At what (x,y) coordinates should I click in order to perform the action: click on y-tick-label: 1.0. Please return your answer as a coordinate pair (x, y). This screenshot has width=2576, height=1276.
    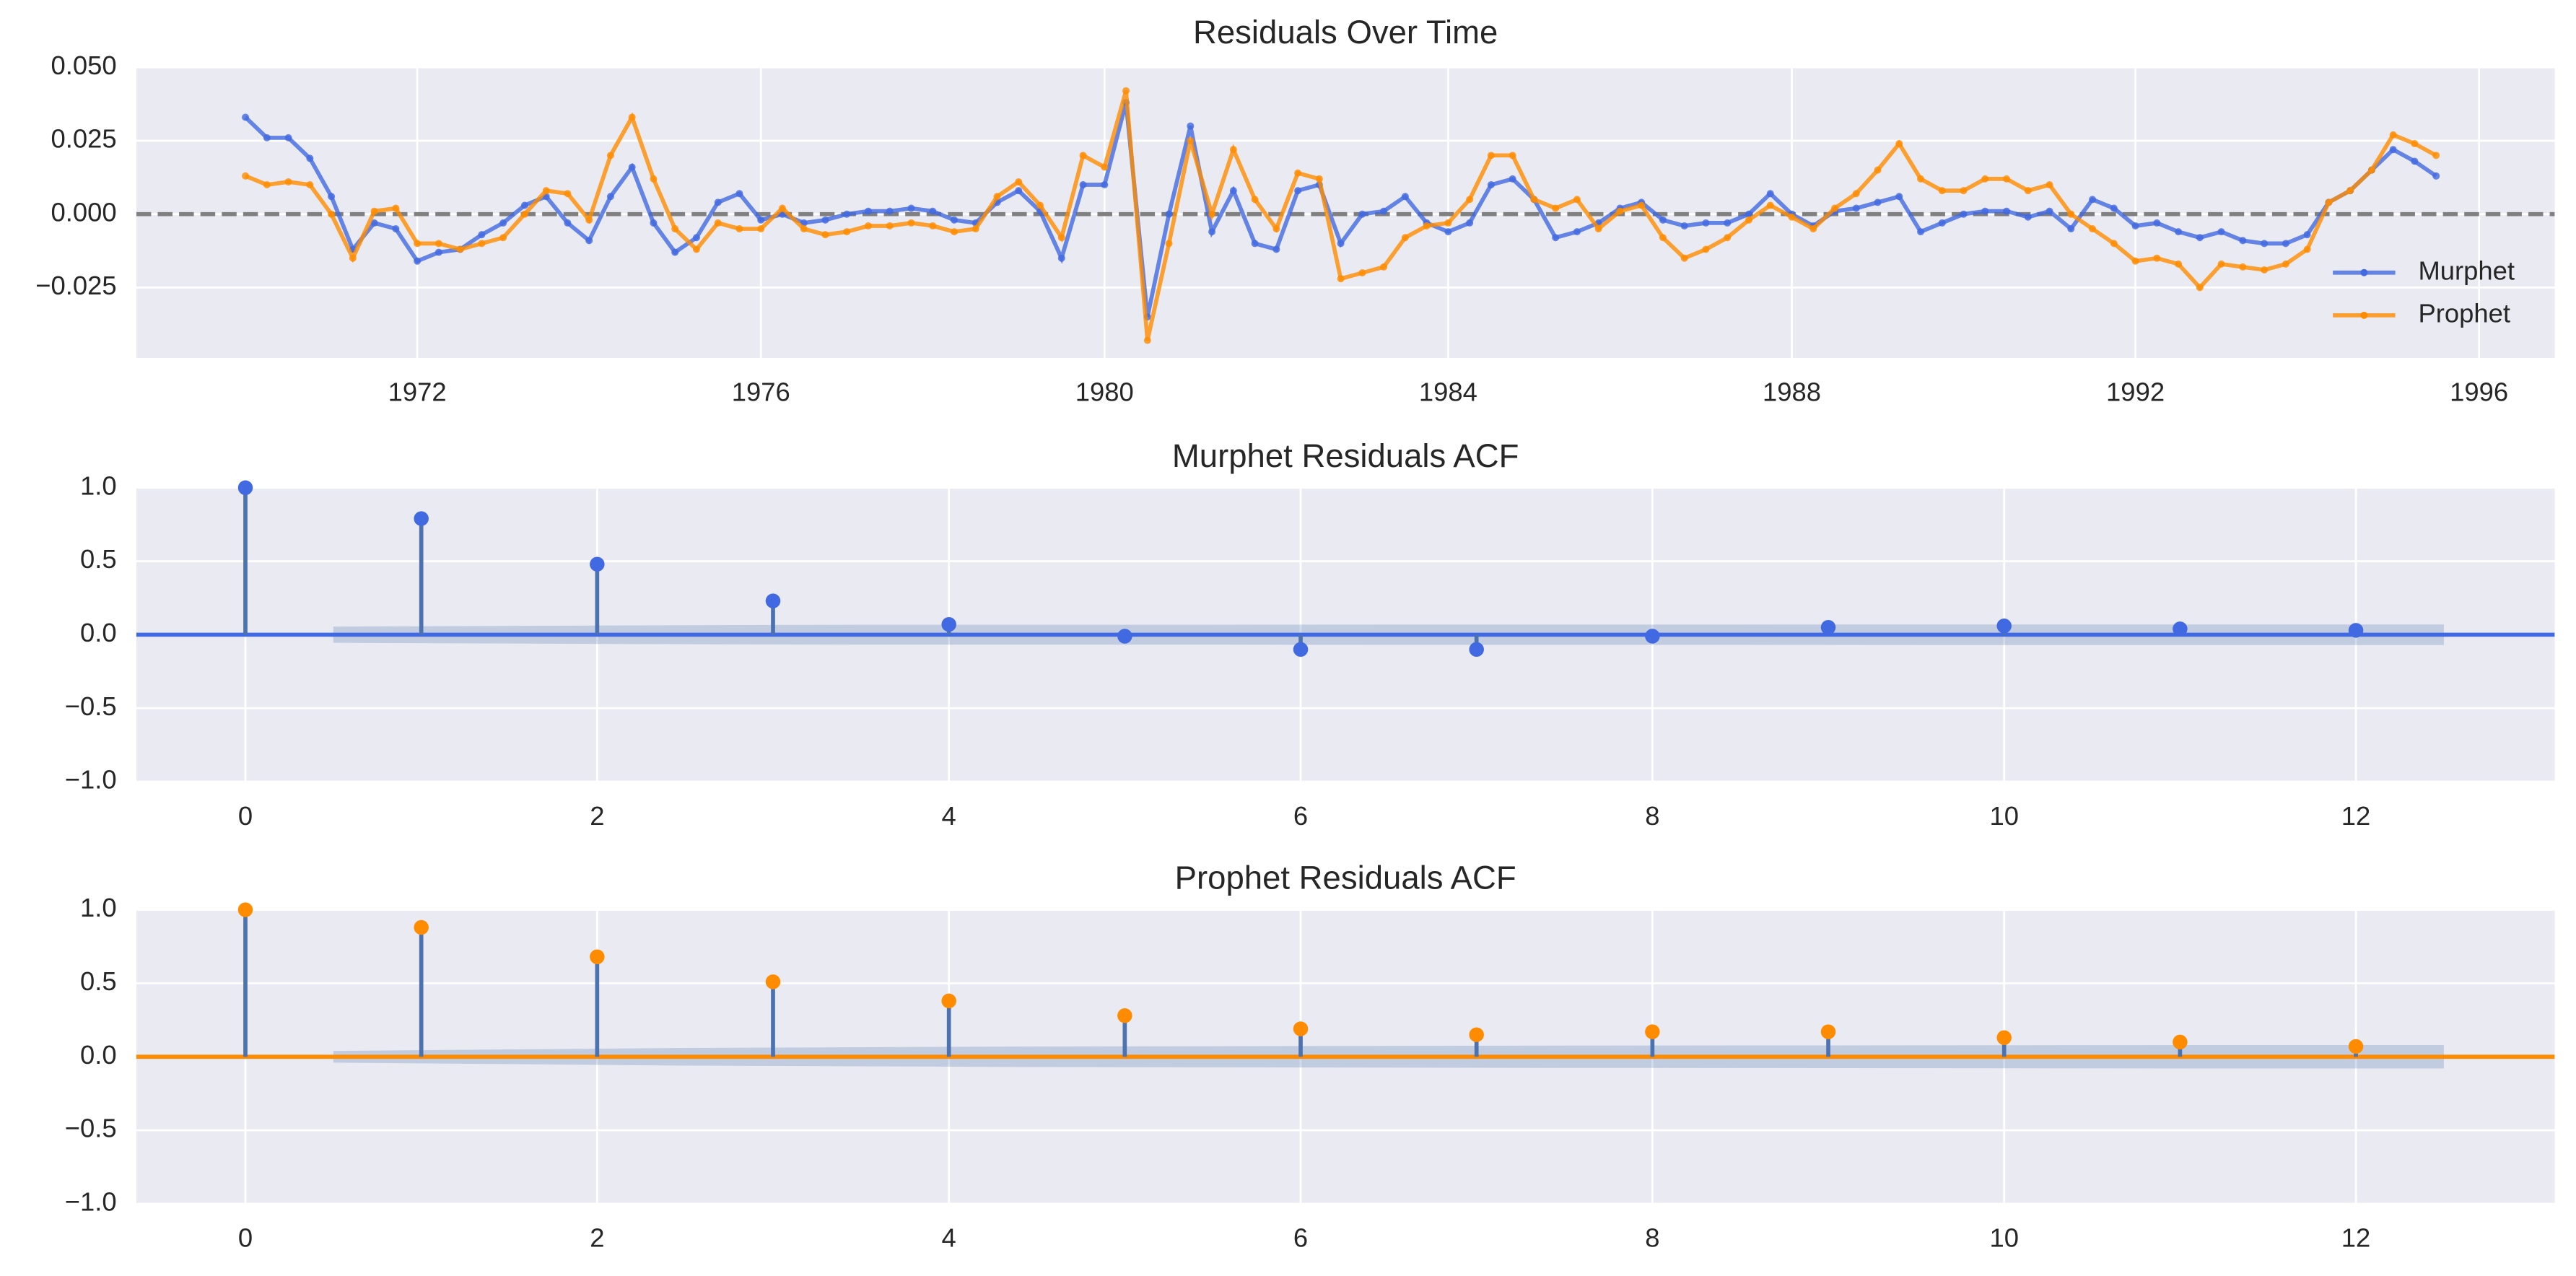
    Looking at the image, I should click on (98, 485).